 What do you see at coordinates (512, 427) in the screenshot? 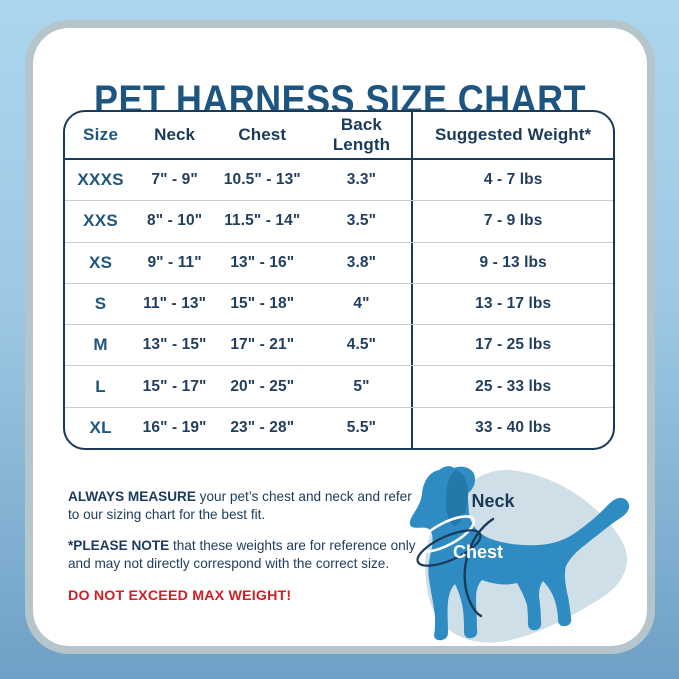
I see `cell-weight: 33 - 40 lbs` at bounding box center [512, 427].